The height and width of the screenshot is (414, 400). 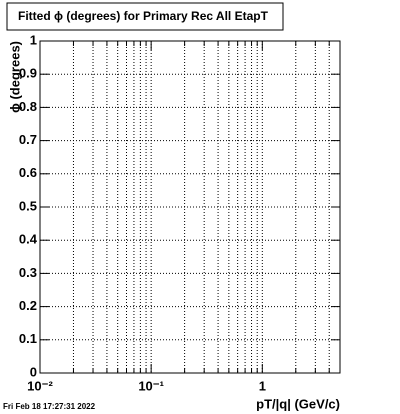 What do you see at coordinates (262, 385) in the screenshot?
I see `x-tick-label: 1` at bounding box center [262, 385].